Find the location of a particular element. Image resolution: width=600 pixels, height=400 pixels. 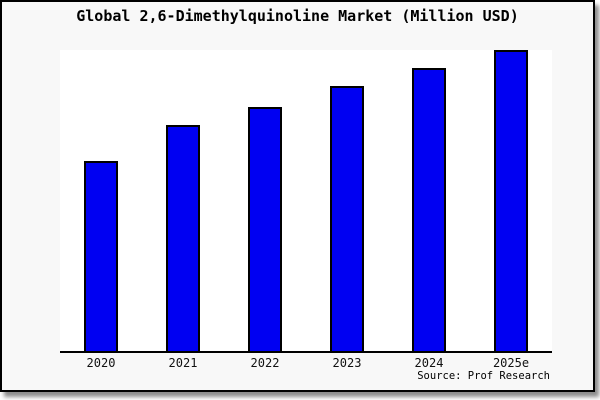

bar-2020 is located at coordinates (101, 256).